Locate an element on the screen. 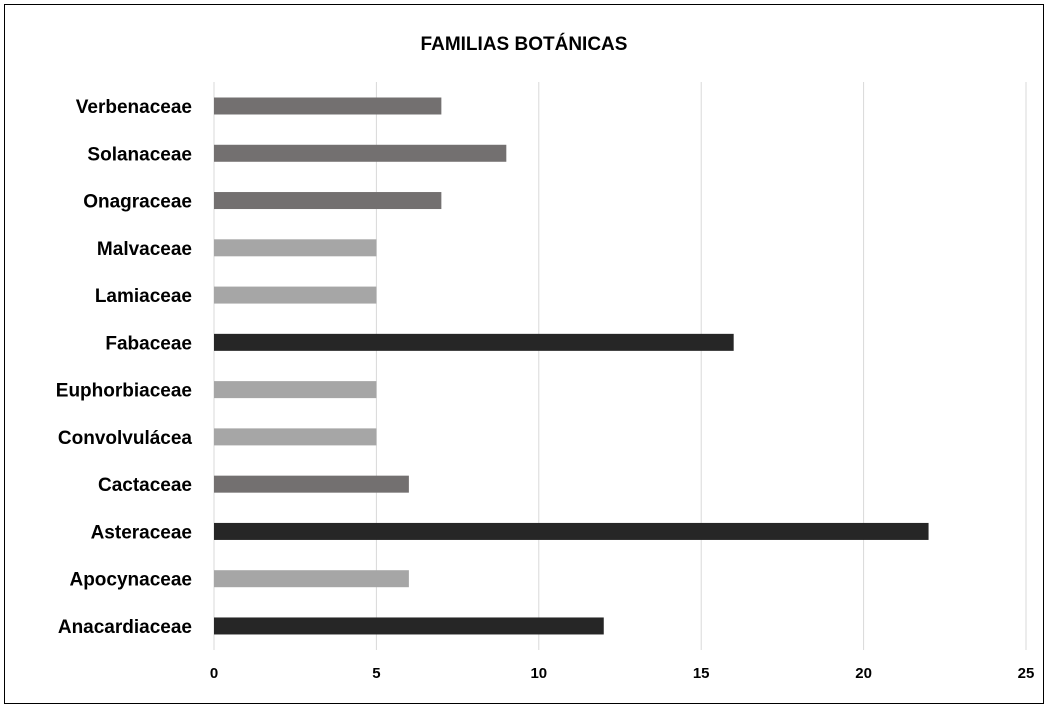 The height and width of the screenshot is (704, 1048). bar-onagraceae is located at coordinates (328, 201).